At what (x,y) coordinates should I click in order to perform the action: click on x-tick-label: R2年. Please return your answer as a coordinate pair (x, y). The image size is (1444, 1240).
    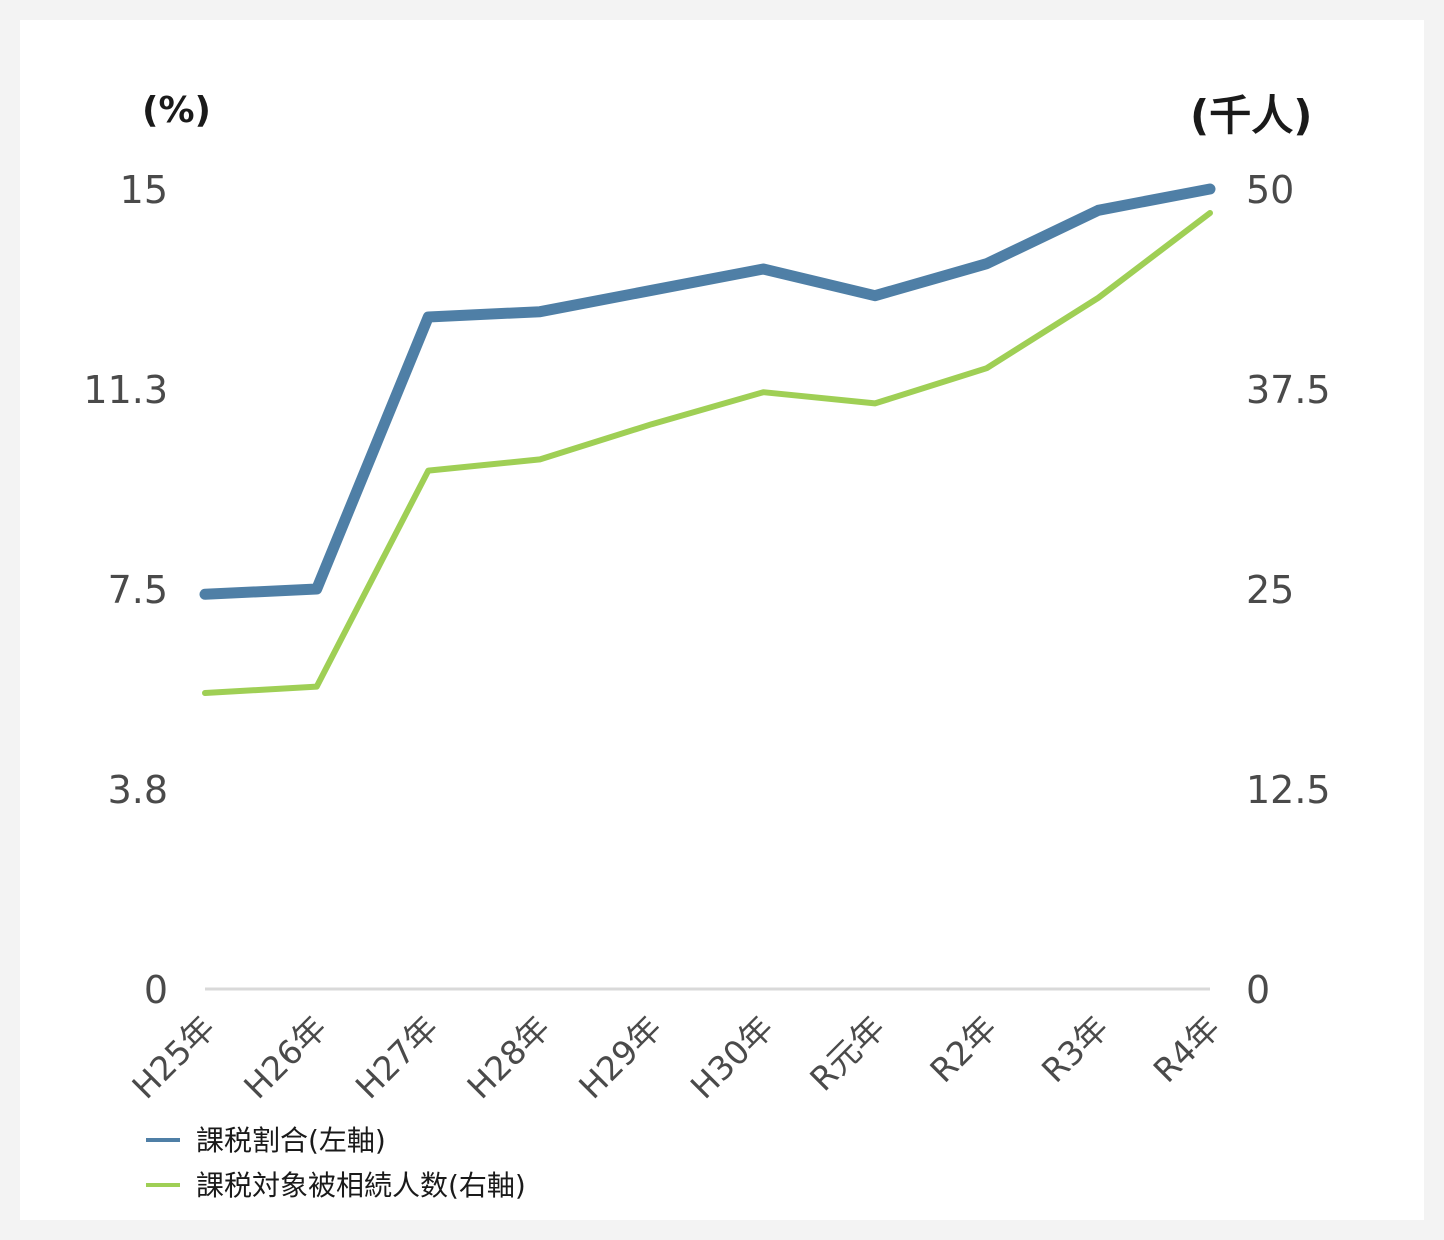
    Looking at the image, I should click on (963, 1049).